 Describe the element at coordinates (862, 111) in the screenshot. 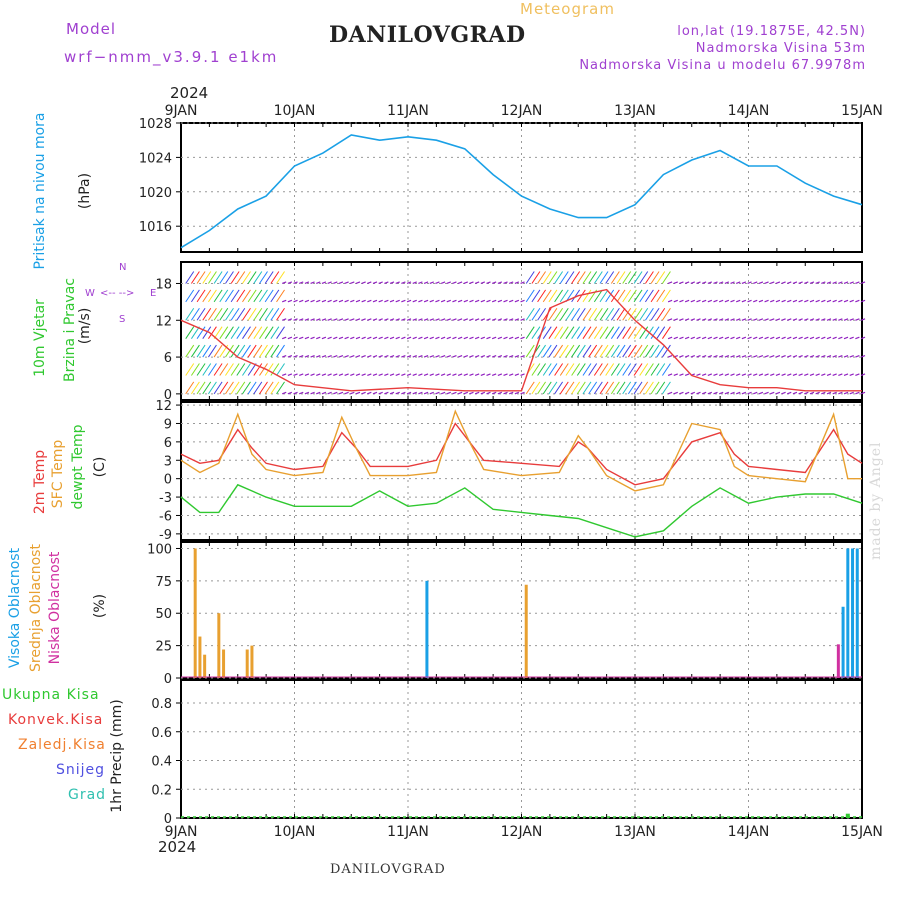

I see `date-label-top: 15JAN` at that location.